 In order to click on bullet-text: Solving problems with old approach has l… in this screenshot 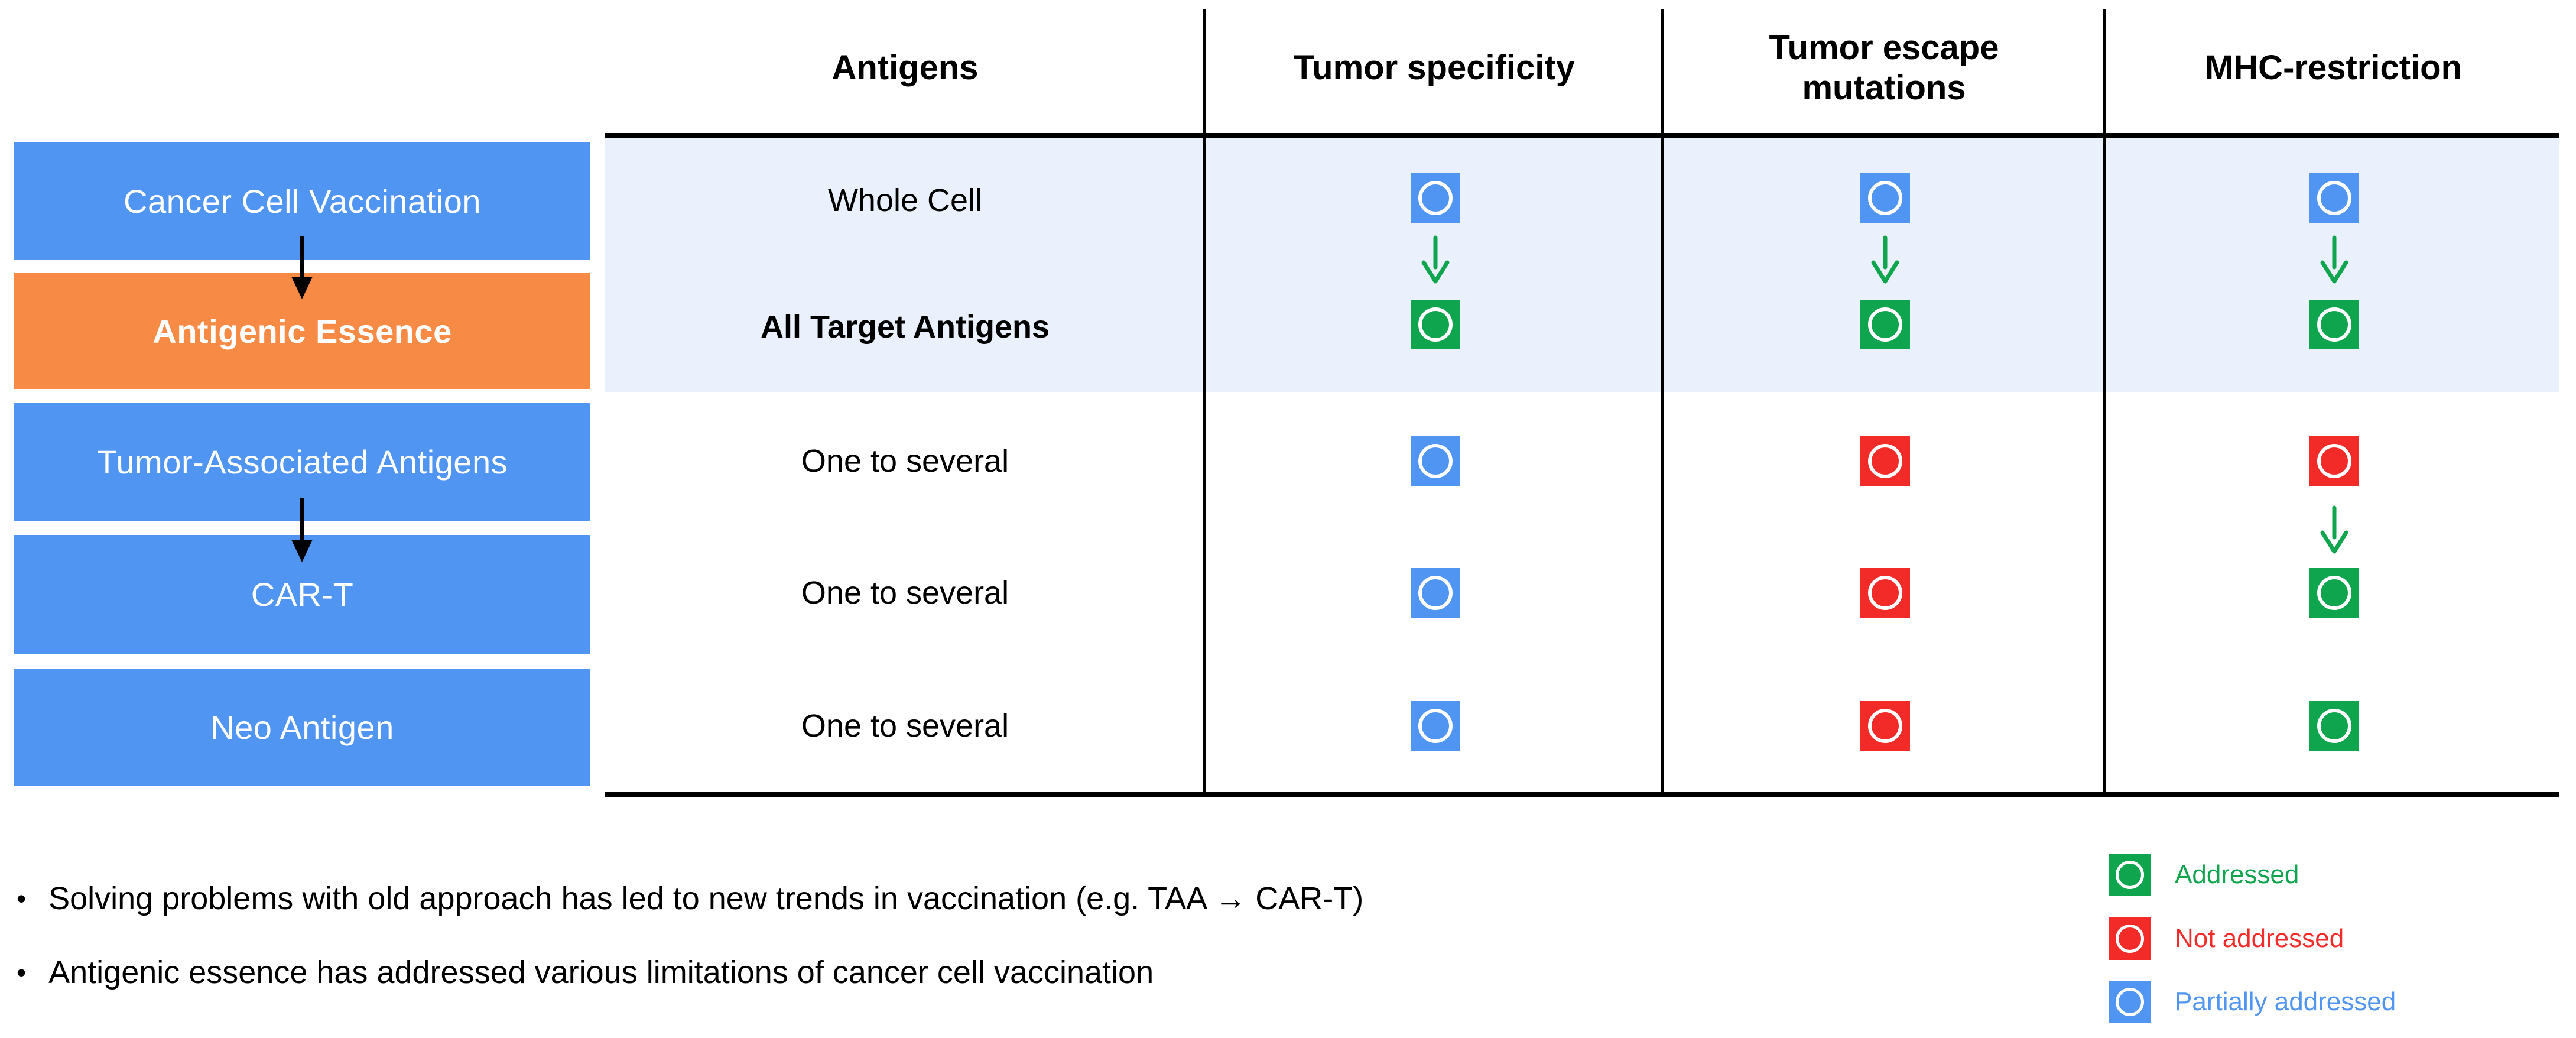, I will do `click(706, 899)`.